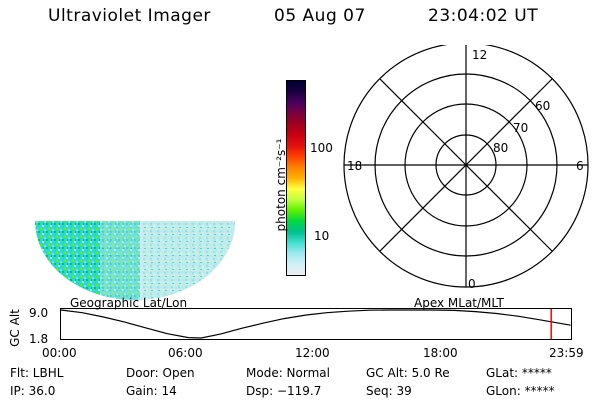 Image resolution: width=600 pixels, height=400 pixels. Describe the element at coordinates (39, 339) in the screenshot. I see `altitude-tick-min: 1.8` at that location.